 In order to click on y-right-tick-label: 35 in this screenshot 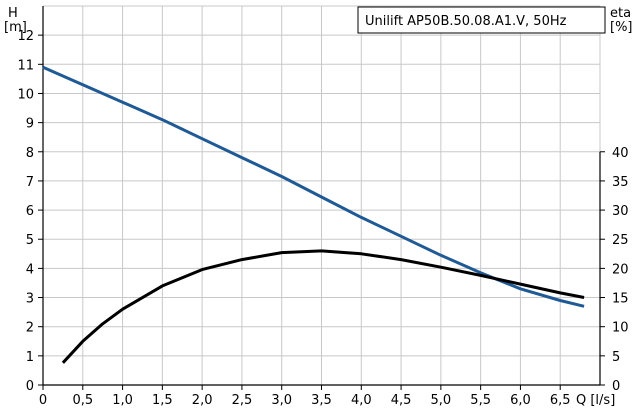, I will do `click(620, 182)`.